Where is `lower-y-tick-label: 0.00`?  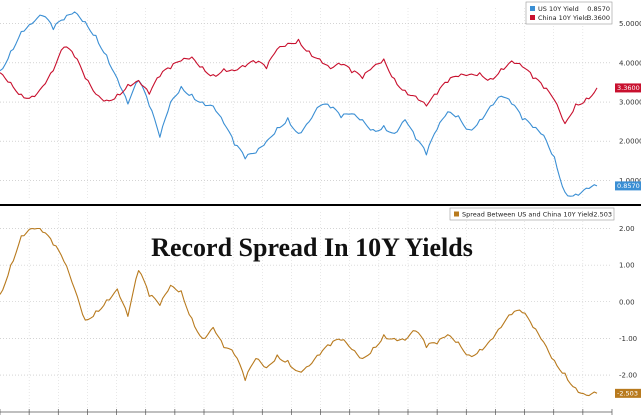
lower-y-tick-label: 0.00 is located at coordinates (627, 302).